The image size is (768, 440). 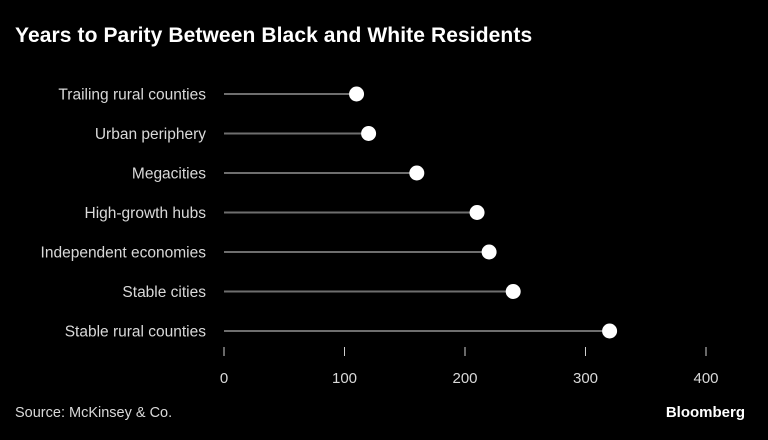 I want to click on x-tick-label: 0, so click(x=224, y=378).